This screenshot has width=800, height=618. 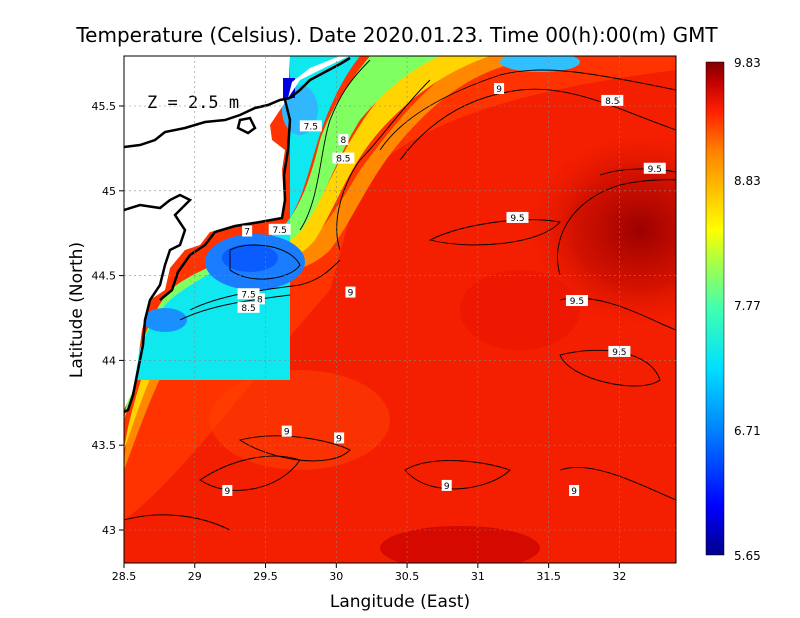 I want to click on x-tick-label: 30.5, so click(x=407, y=576).